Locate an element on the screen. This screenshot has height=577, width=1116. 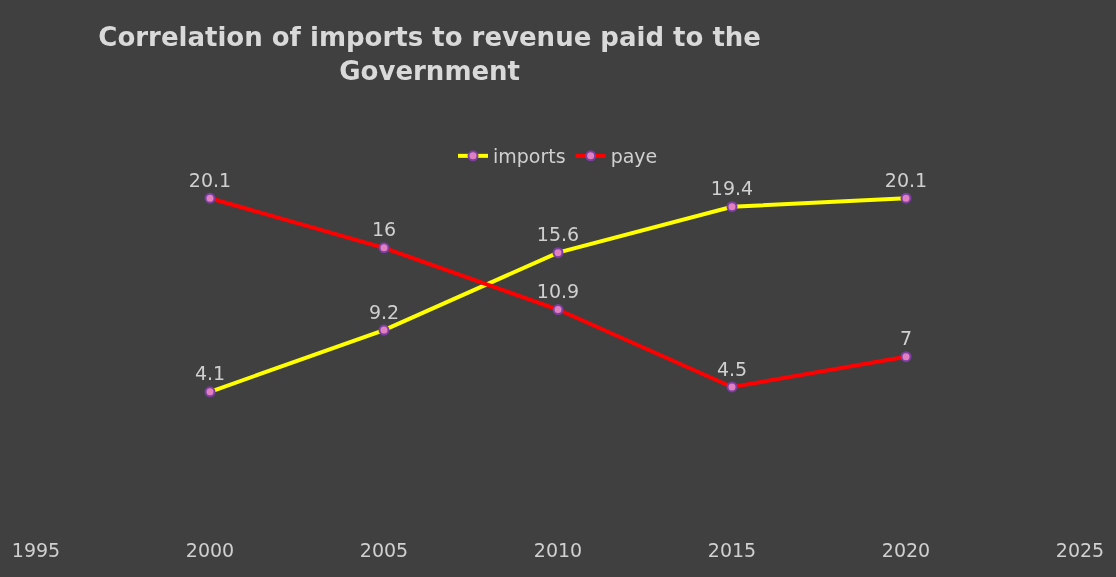
x-tick-label: 2000 is located at coordinates (210, 550).